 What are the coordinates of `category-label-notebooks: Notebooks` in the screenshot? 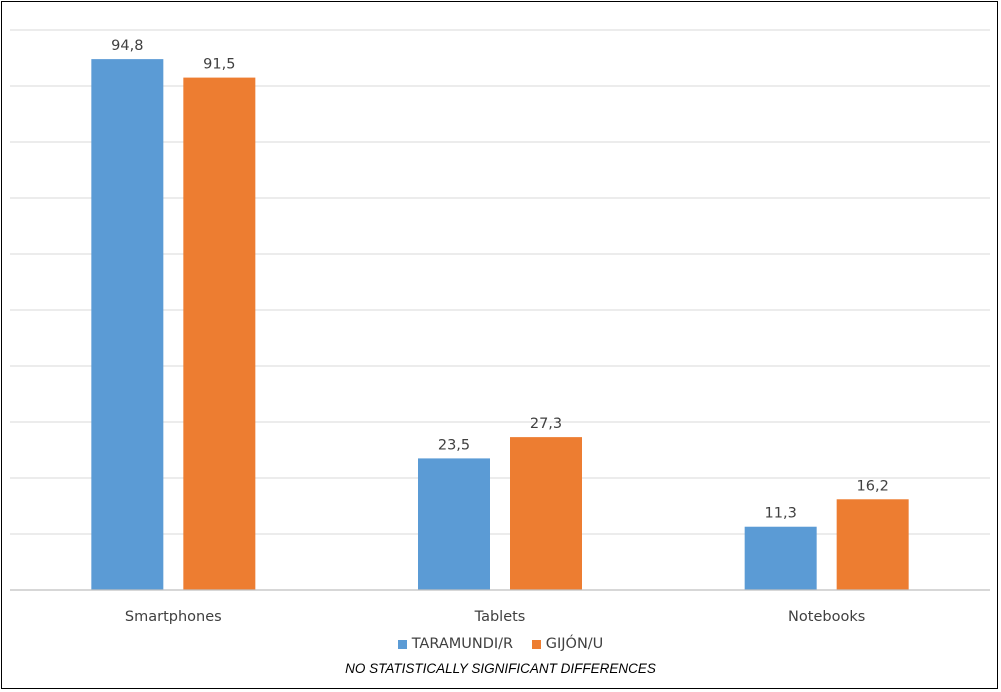 It's located at (826, 617).